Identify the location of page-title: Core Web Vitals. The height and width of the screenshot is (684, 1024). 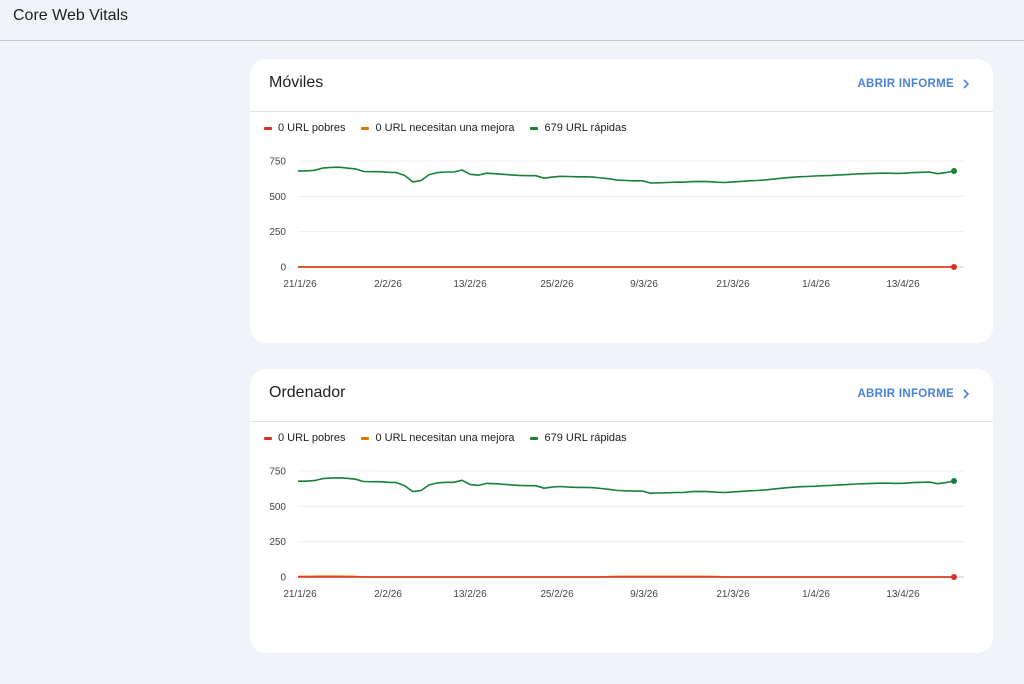
(71, 15).